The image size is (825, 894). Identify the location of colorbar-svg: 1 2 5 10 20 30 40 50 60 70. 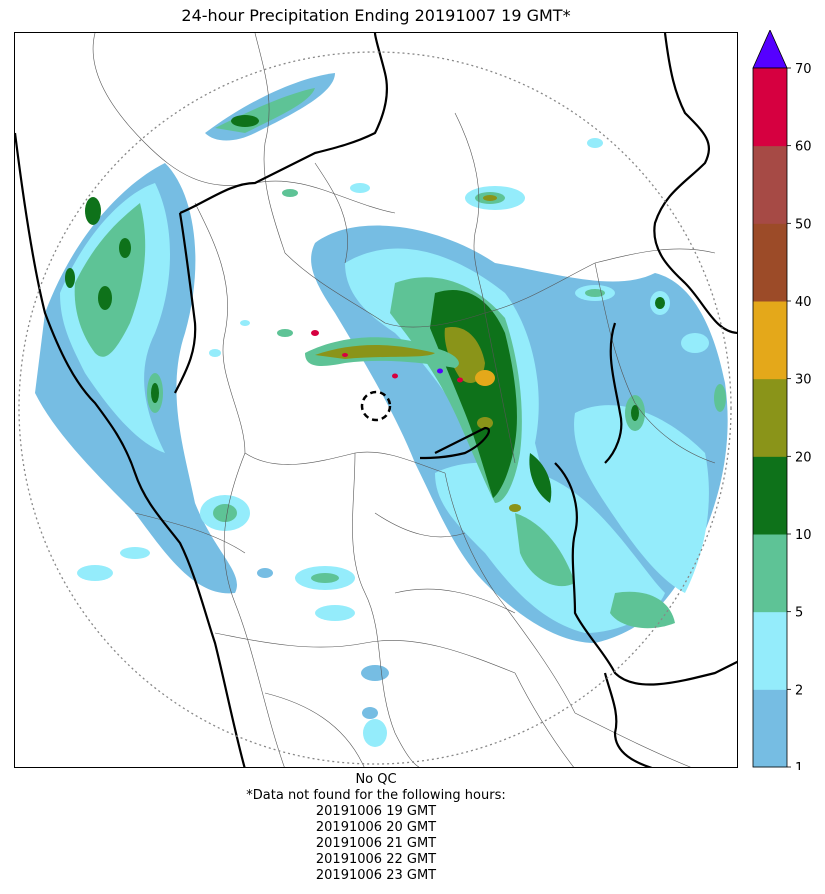
(782, 402).